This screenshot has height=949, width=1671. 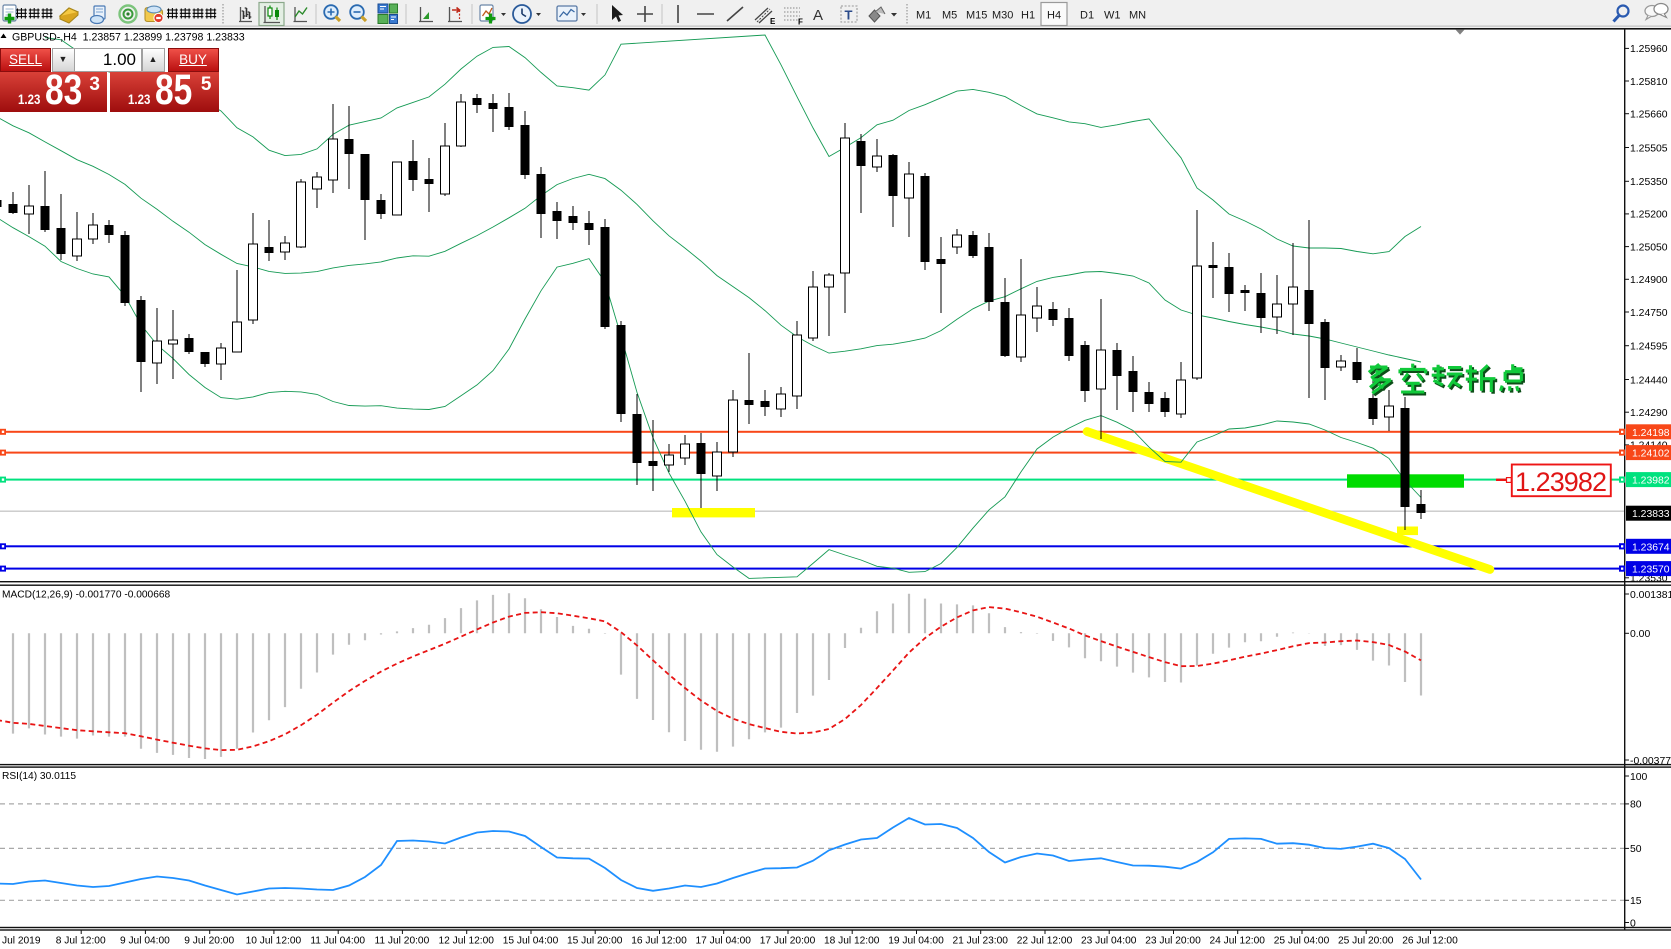 What do you see at coordinates (86, 595) in the screenshot?
I see `svg-text:MACD(12,26,9) -0.001770 -0.000: MACD(12,26,9) -0.001770 -0.000668` at bounding box center [86, 595].